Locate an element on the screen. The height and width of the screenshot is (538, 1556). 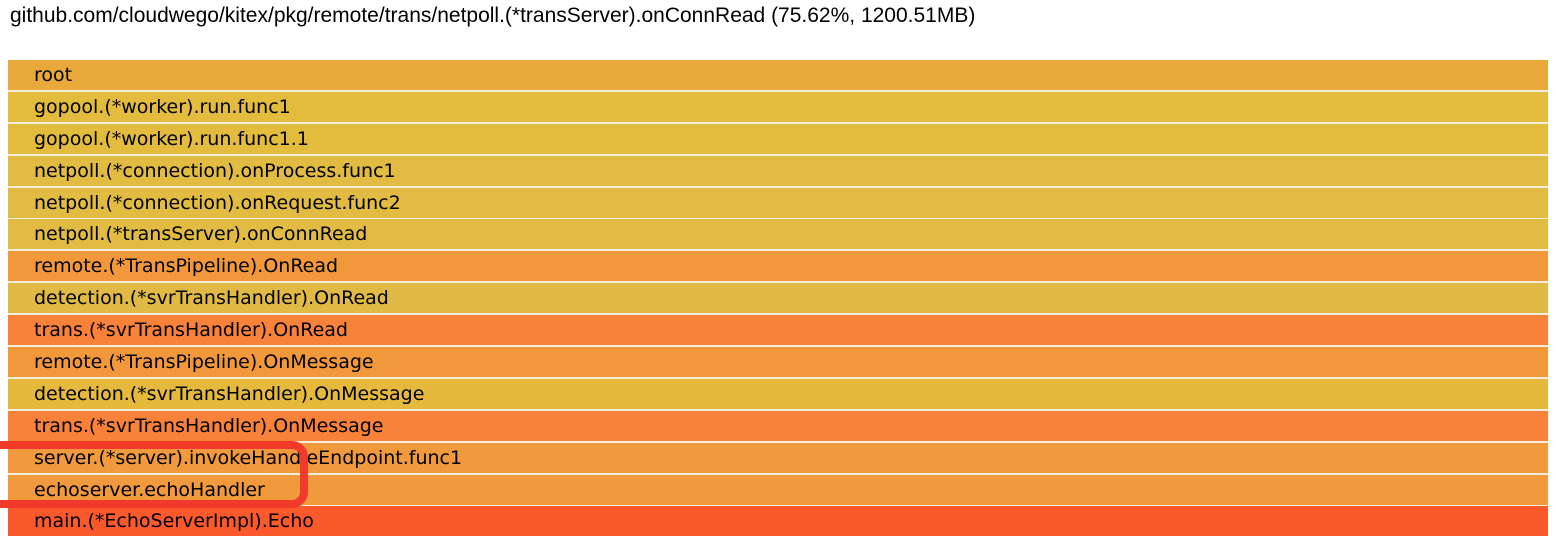
flame-frame: netpoll.(*transServer).onConnRead is located at coordinates (778, 234).